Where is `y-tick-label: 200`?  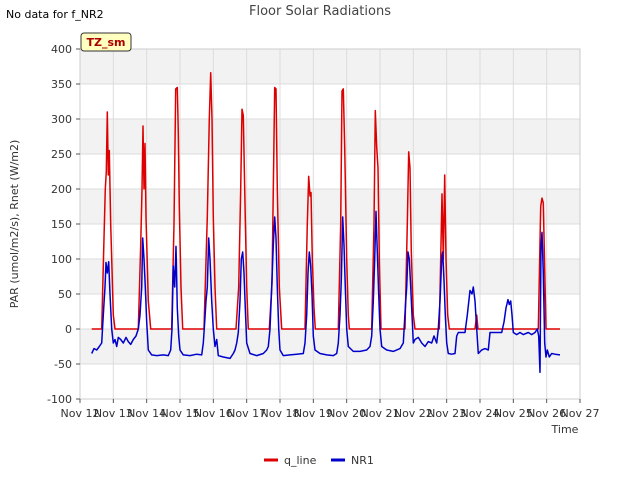
y-tick-label: 200 is located at coordinates (61, 189).